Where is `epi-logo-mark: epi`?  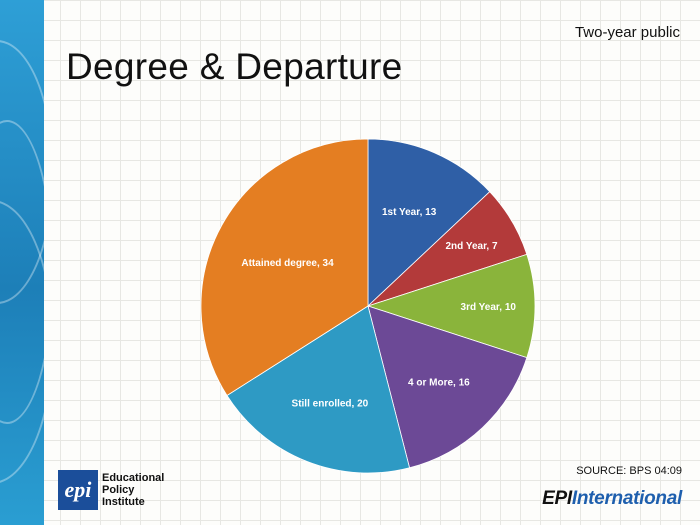 epi-logo-mark: epi is located at coordinates (78, 490).